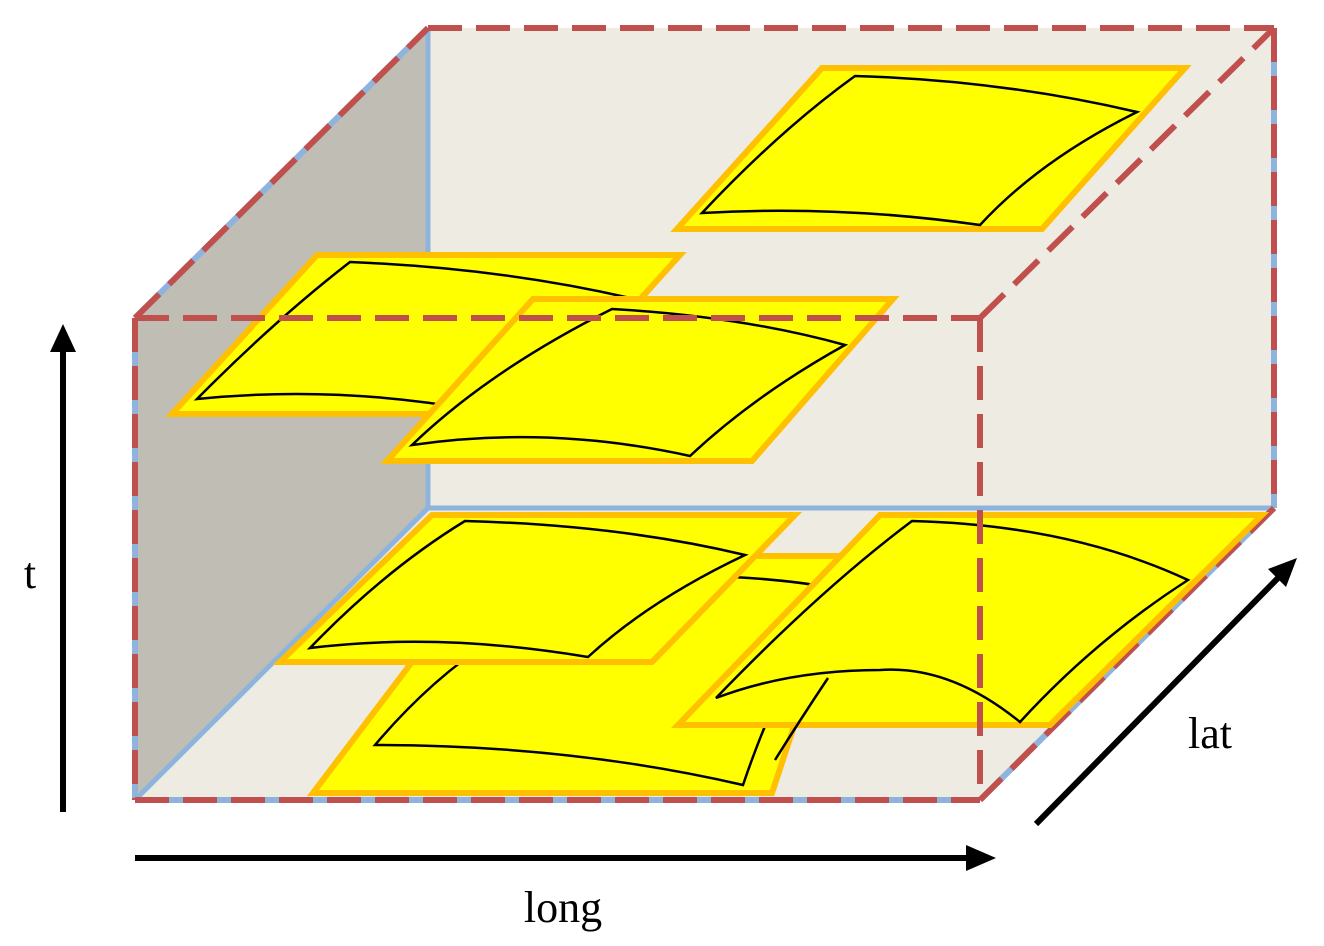 Image resolution: width=1324 pixels, height=946 pixels. What do you see at coordinates (563, 907) in the screenshot?
I see `long-axis-label: long` at bounding box center [563, 907].